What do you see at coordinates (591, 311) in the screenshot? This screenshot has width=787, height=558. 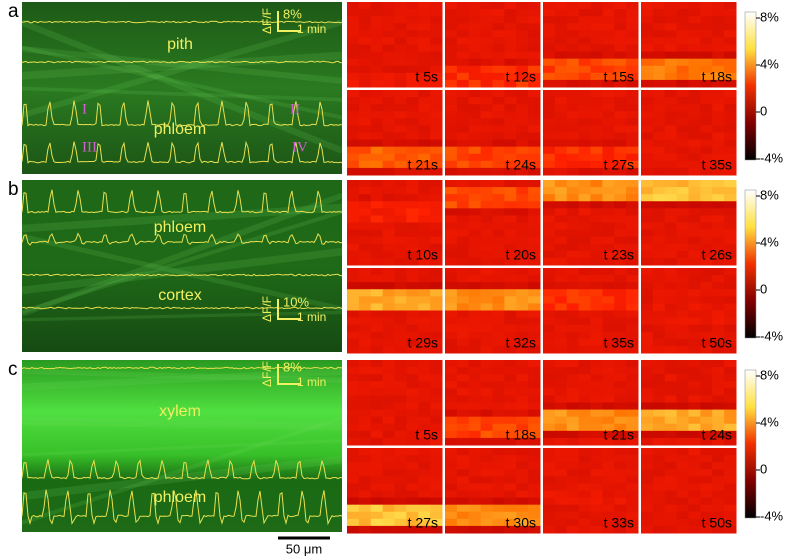 I see `heatmap-frame` at bounding box center [591, 311].